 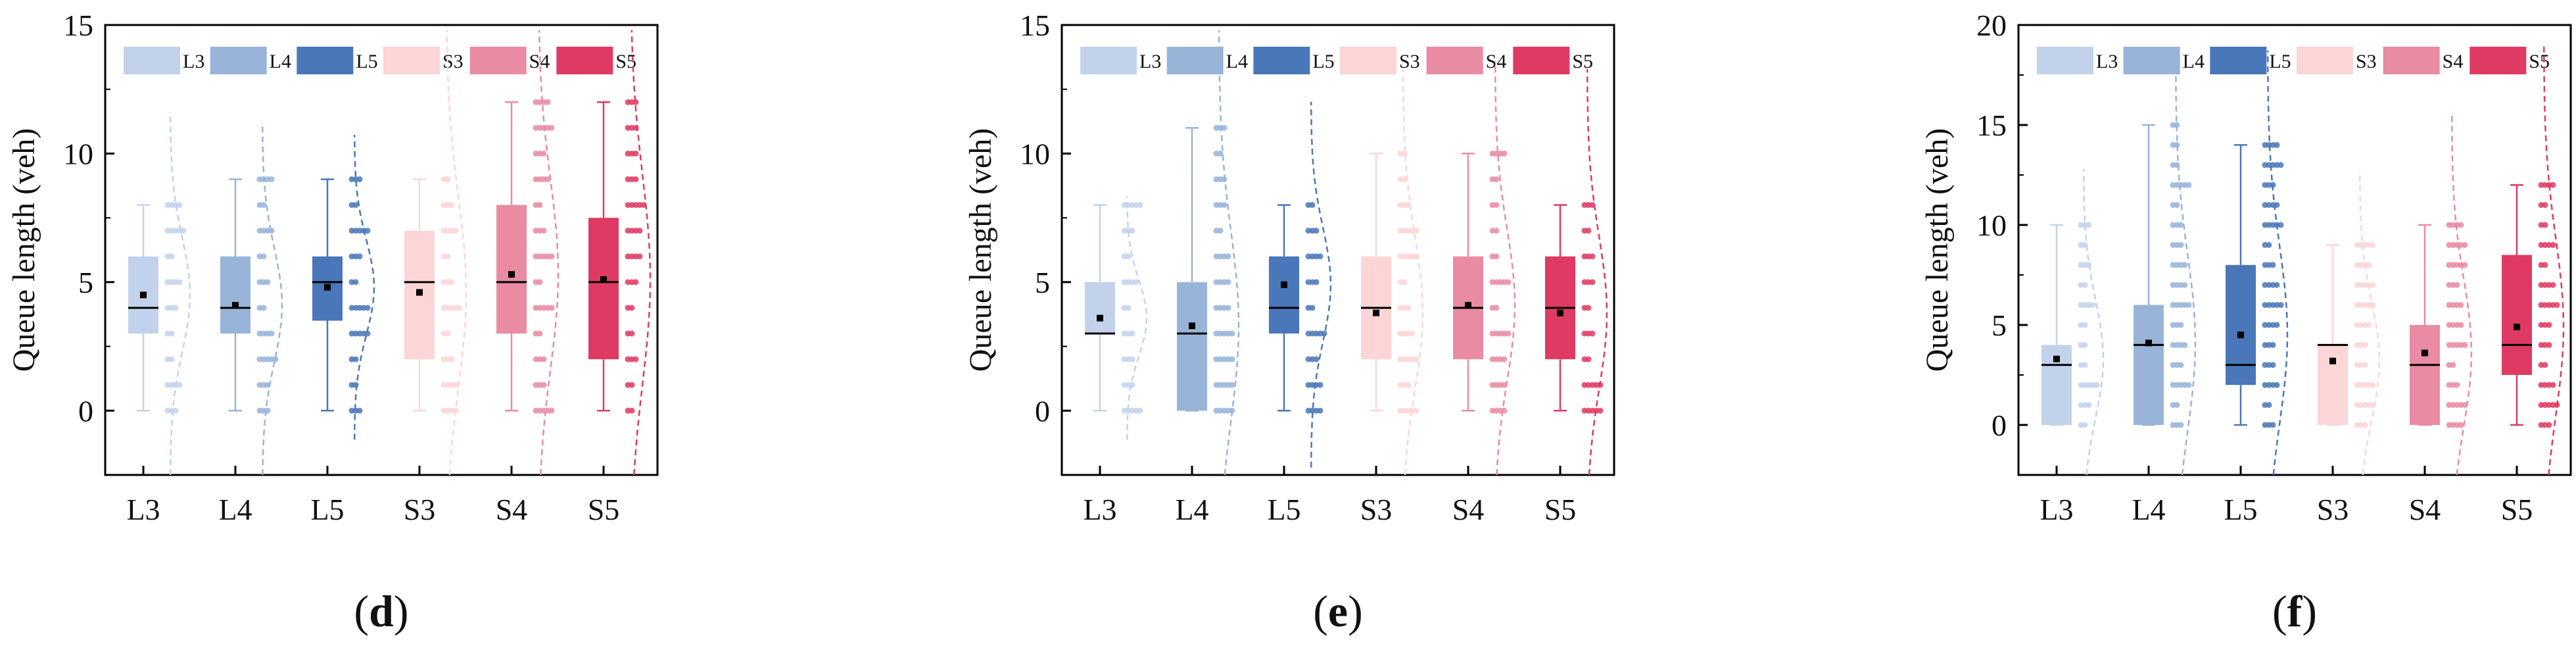 I want to click on box-s3, so click(x=436, y=253).